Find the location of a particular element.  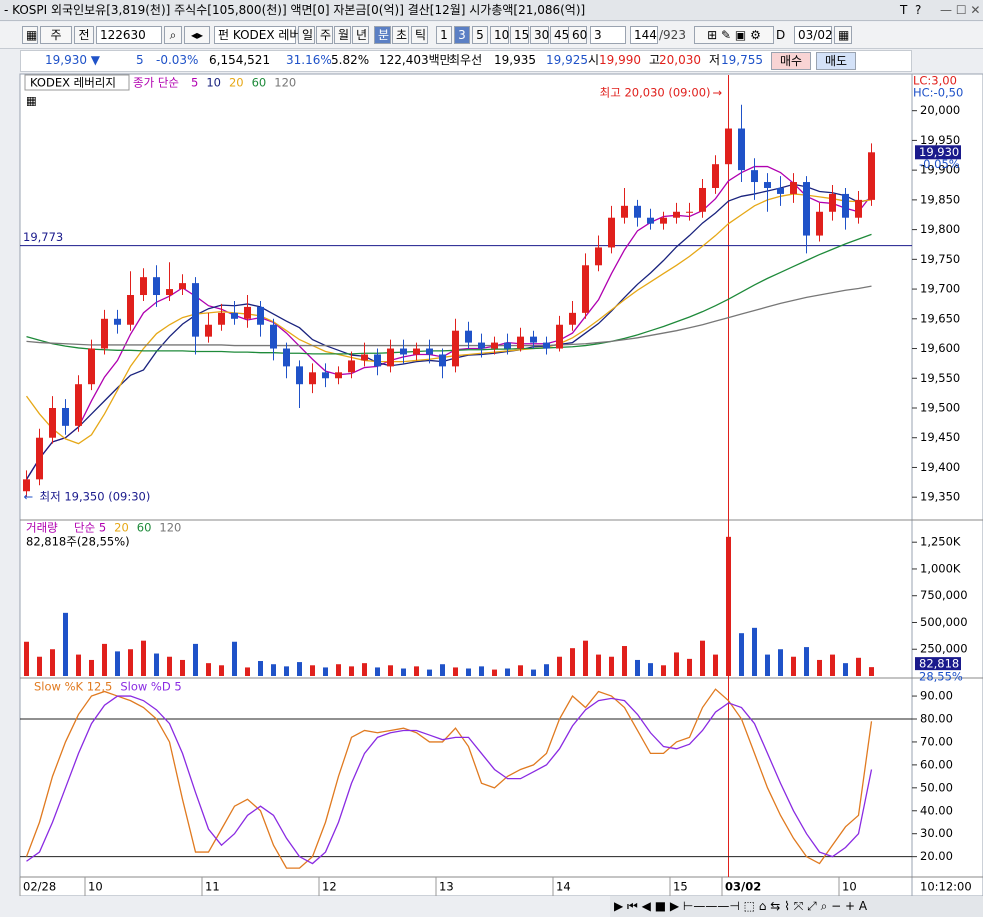

label: 고 is located at coordinates (655, 60).